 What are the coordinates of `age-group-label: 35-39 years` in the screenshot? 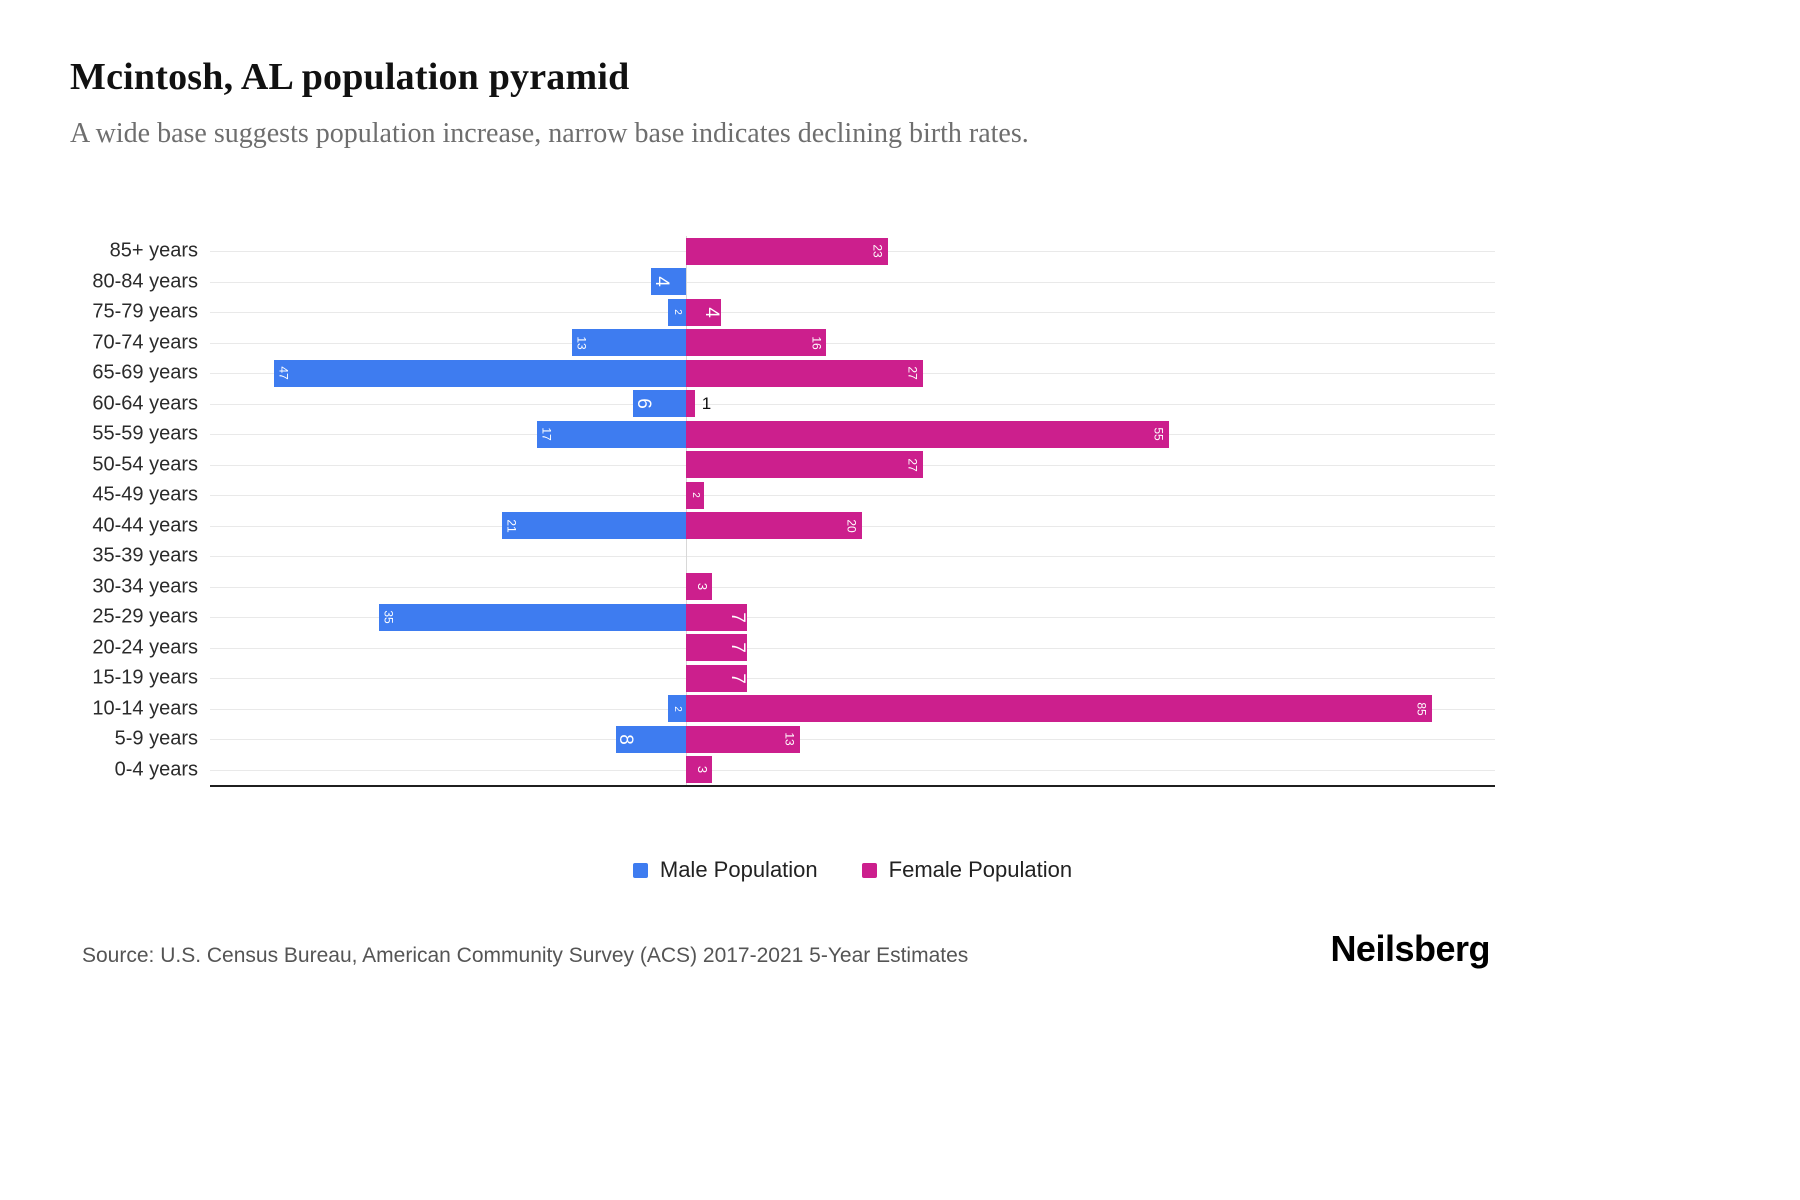 It's located at (145, 555).